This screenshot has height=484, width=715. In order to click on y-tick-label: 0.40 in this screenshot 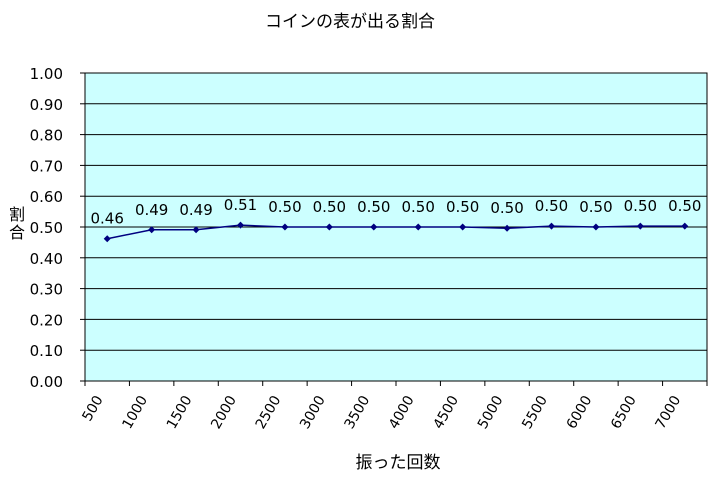, I will do `click(46, 259)`.